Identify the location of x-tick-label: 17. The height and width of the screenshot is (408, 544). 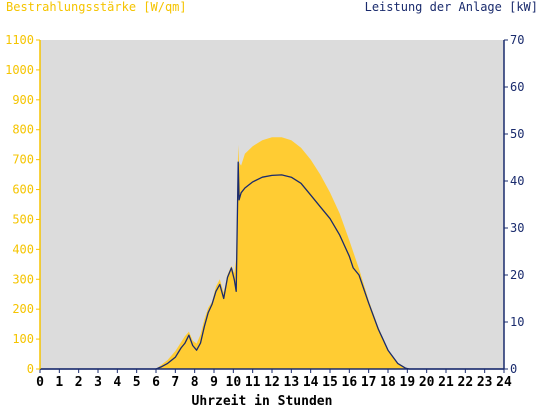
(369, 382).